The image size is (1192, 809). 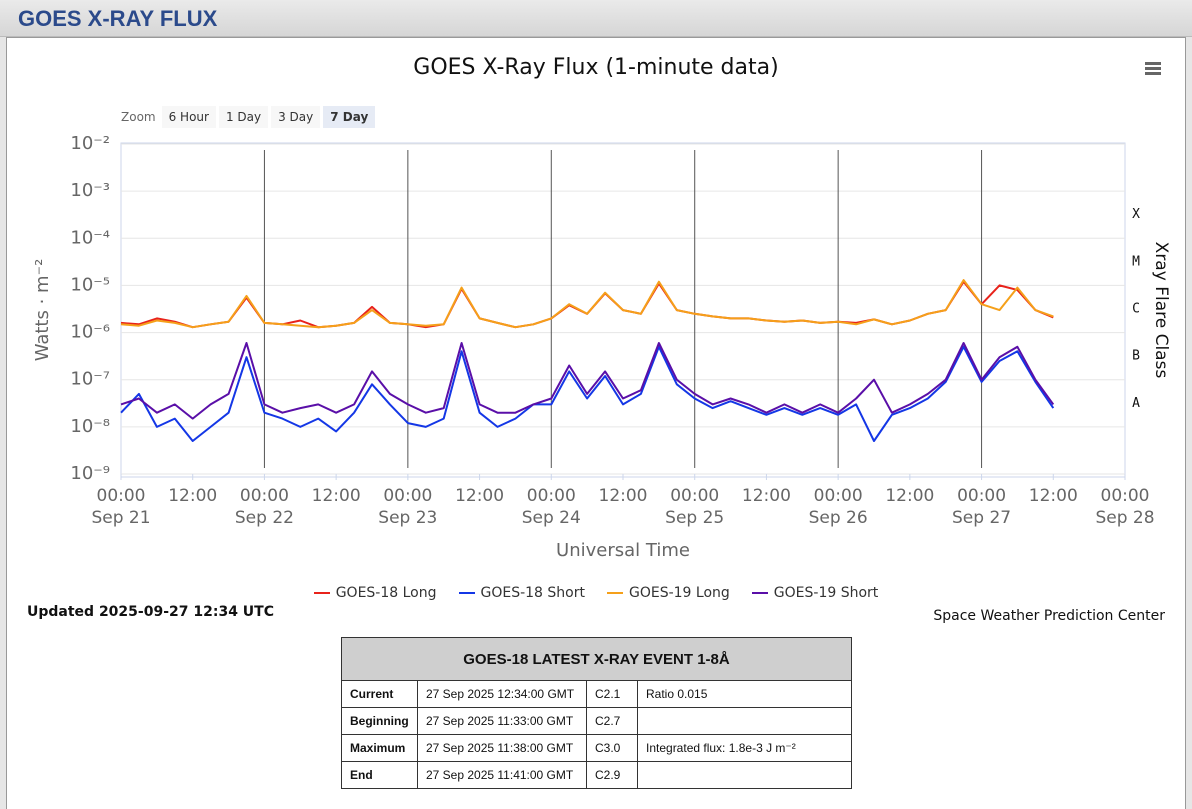 What do you see at coordinates (118, 18) in the screenshot?
I see `header-title: GOES X-RAY FLUX` at bounding box center [118, 18].